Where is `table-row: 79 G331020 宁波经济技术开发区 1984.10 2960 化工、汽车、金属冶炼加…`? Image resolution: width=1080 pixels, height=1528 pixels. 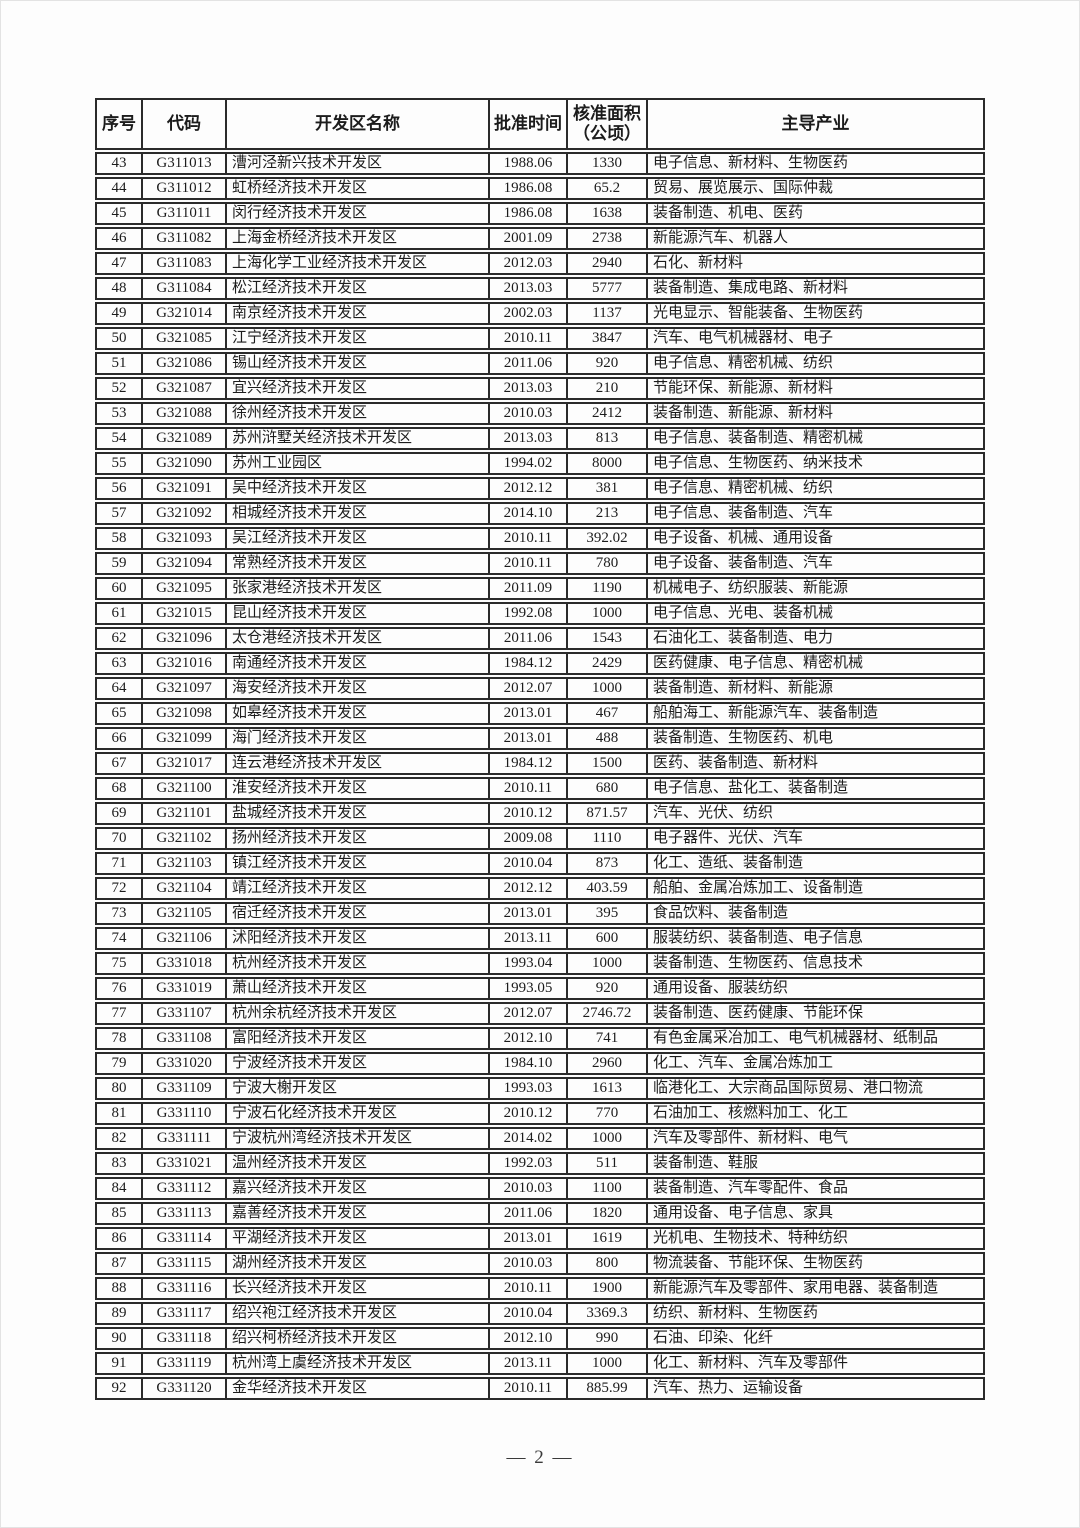 table-row: 79 G331020 宁波经济技术开发区 1984.10 2960 化工、汽车、金属冶炼加… is located at coordinates (540, 1063).